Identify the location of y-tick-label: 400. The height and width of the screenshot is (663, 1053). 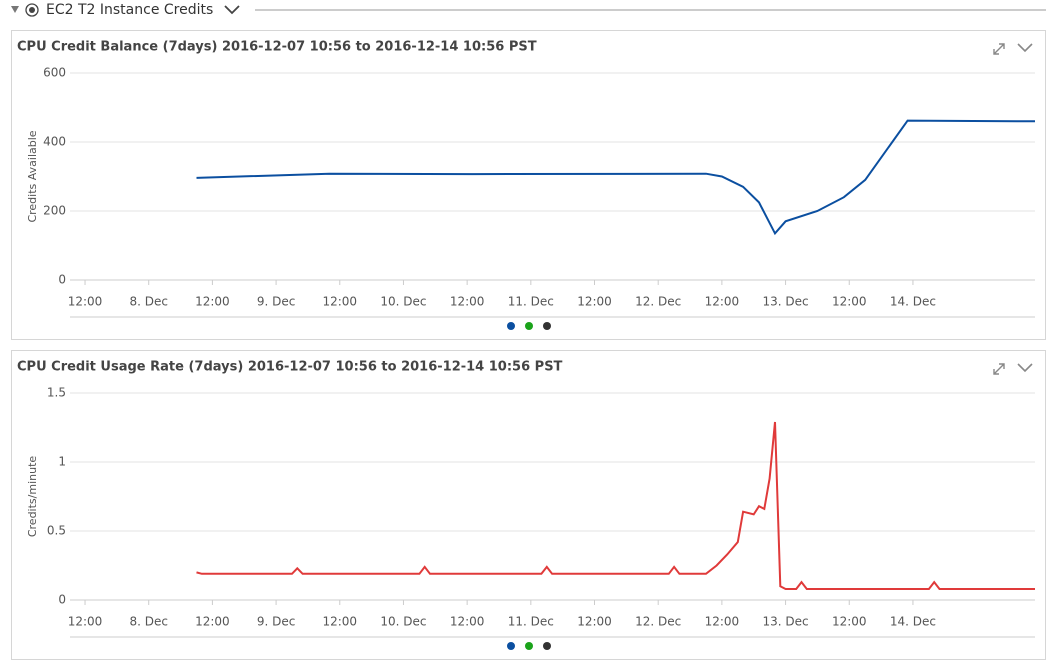
(54, 142).